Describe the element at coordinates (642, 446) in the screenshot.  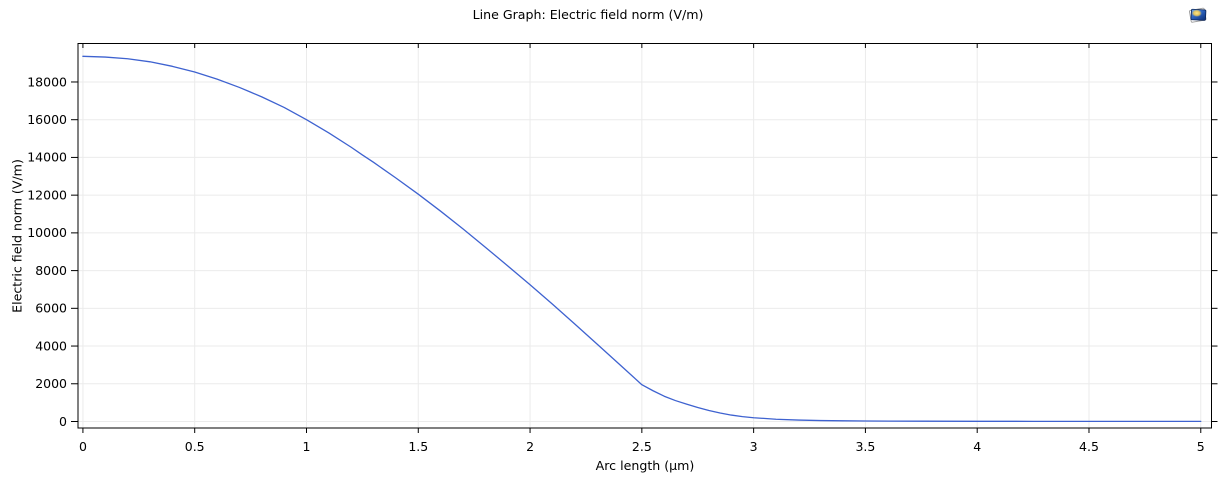
I see `x-tick-label: 2.5` at that location.